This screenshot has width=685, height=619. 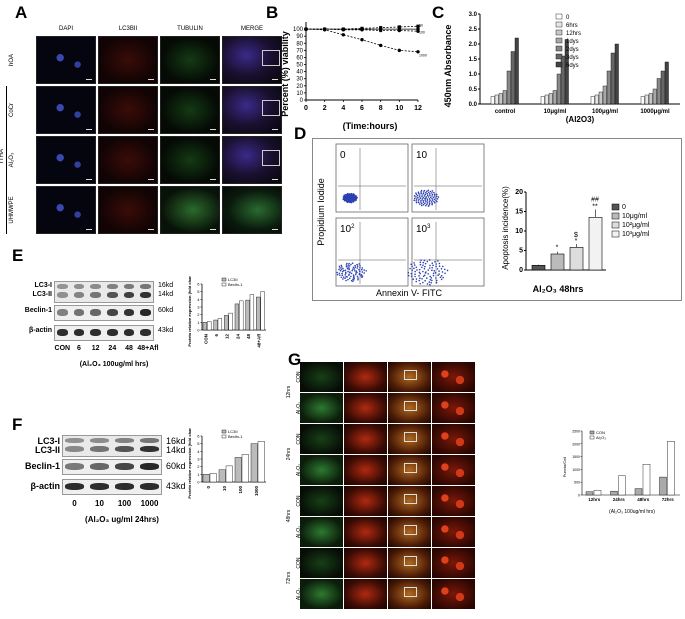 What do you see at coordinates (636, 234) in the screenshot?
I see `legend-label: 10³μg/ml` at bounding box center [636, 234].